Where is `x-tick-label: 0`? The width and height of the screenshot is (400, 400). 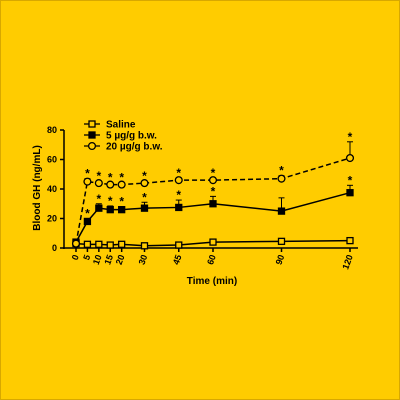 x-tick-label: 0 is located at coordinates (75, 257).